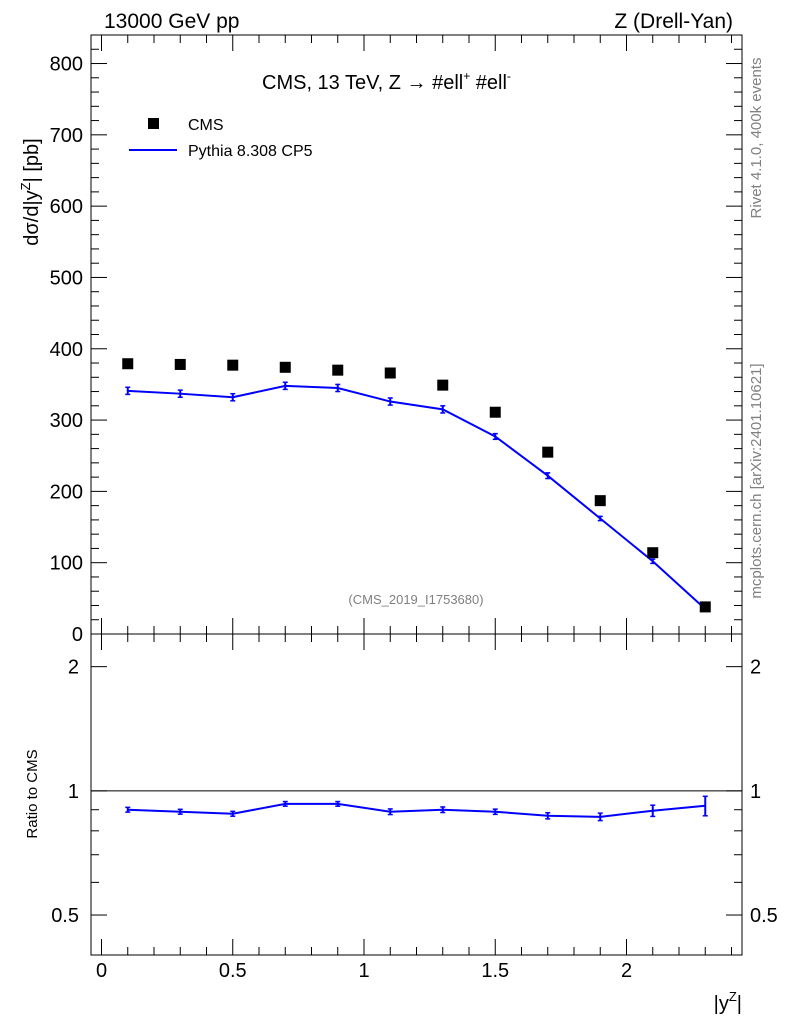 The image size is (786, 1024). I want to click on y-axis-label: dσ/d|yZ| [pb], so click(30, 191).